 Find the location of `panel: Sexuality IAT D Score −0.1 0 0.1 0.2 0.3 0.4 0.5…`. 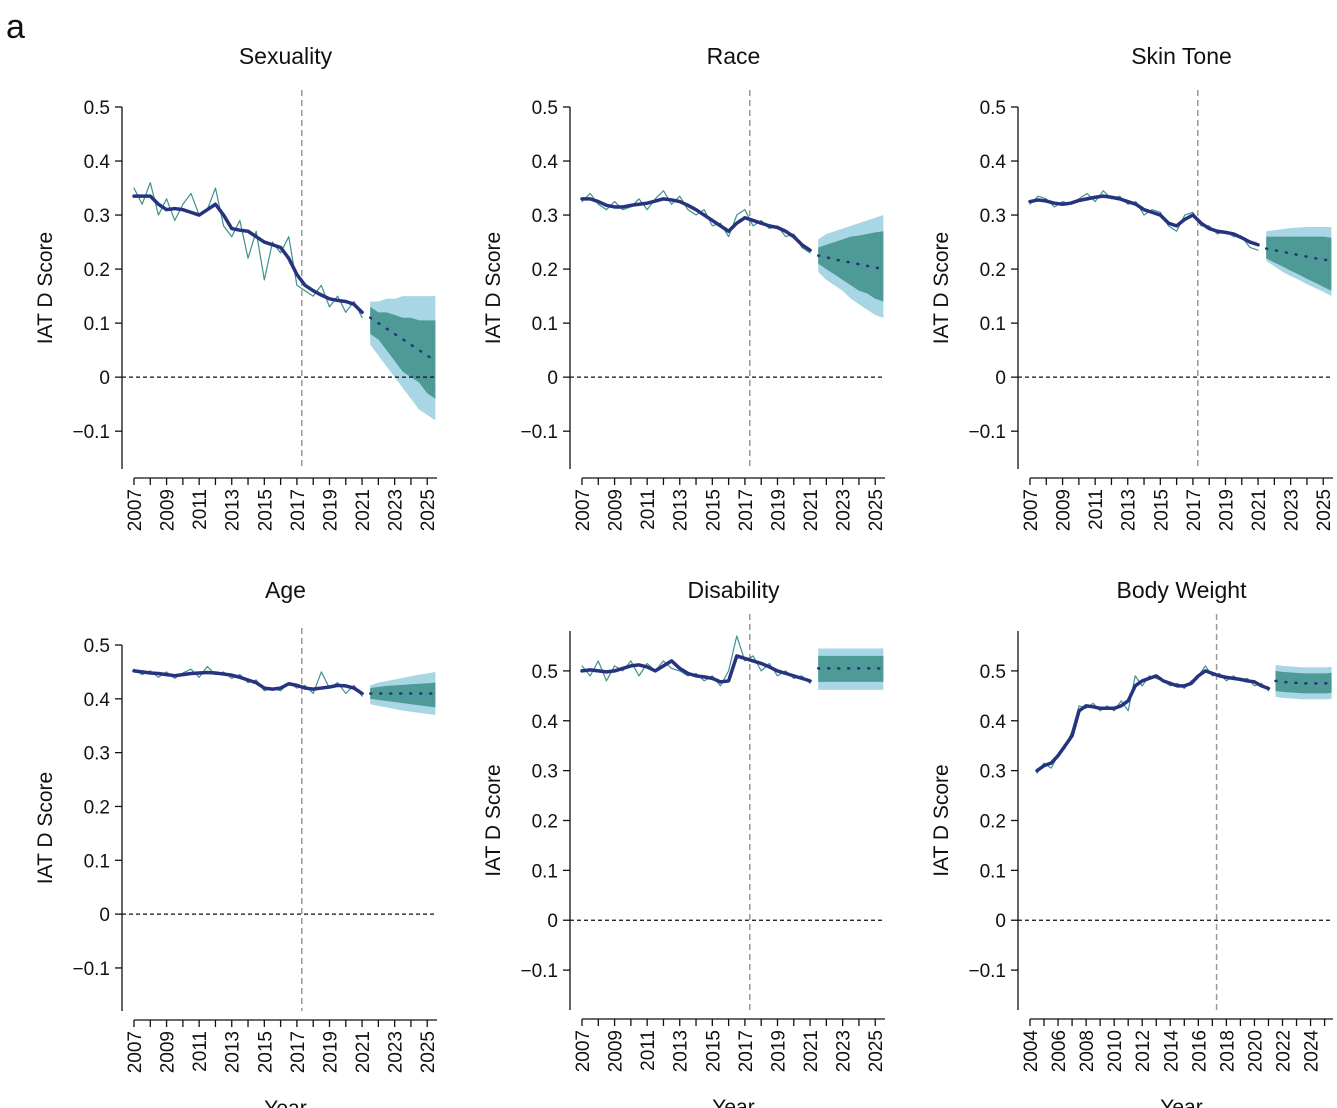

panel: Sexuality IAT D Score −0.1 0 0.1 0.2 0.3 0.4 0.5… is located at coordinates (236, 287).